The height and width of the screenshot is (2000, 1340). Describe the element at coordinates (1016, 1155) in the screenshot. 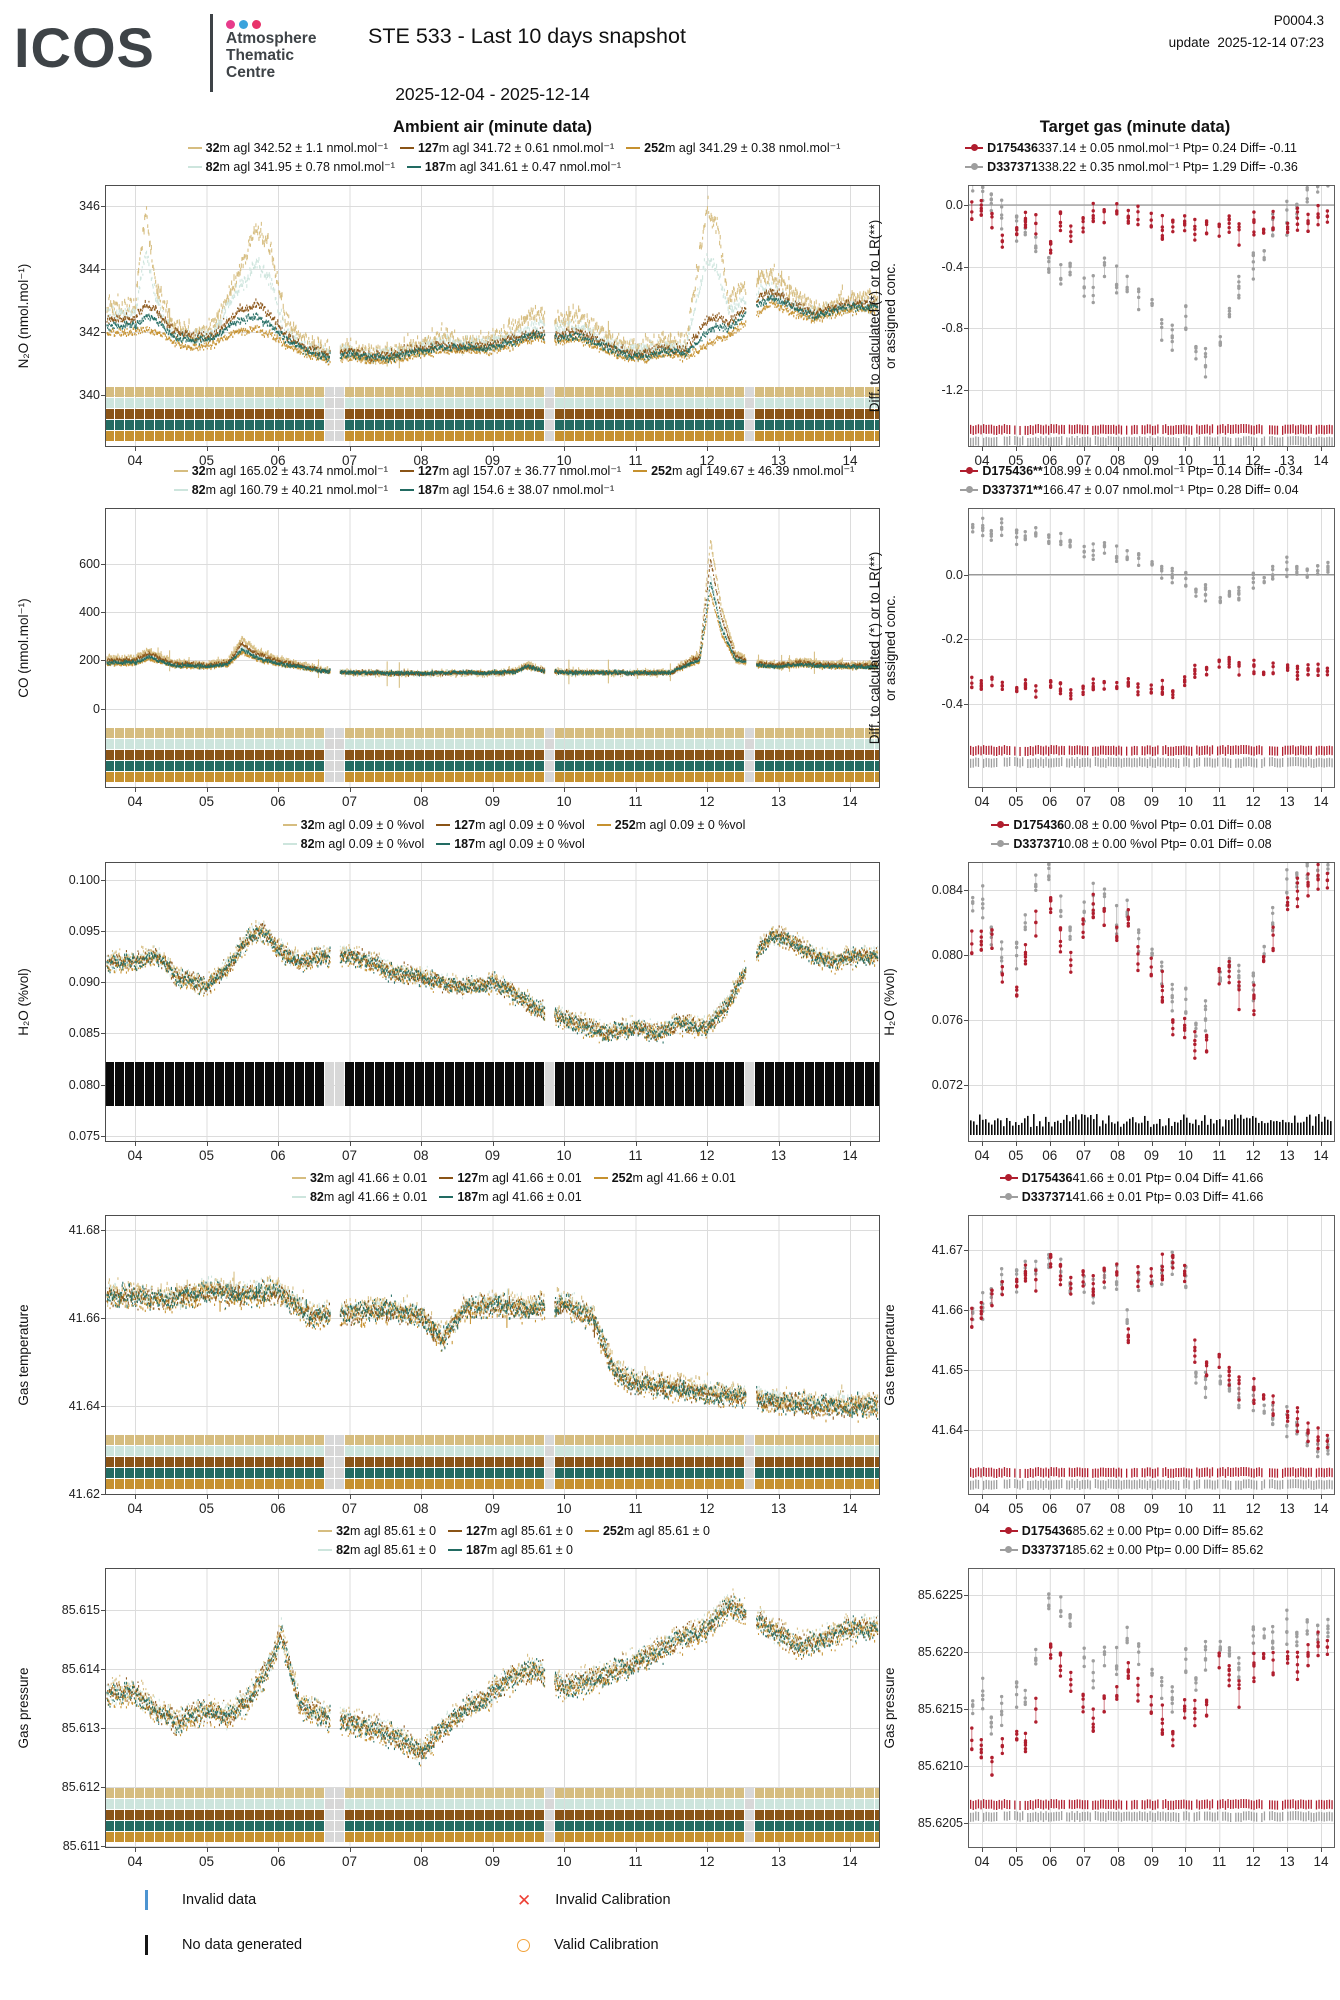

I see `h2o-target-xtick-label: 05` at that location.